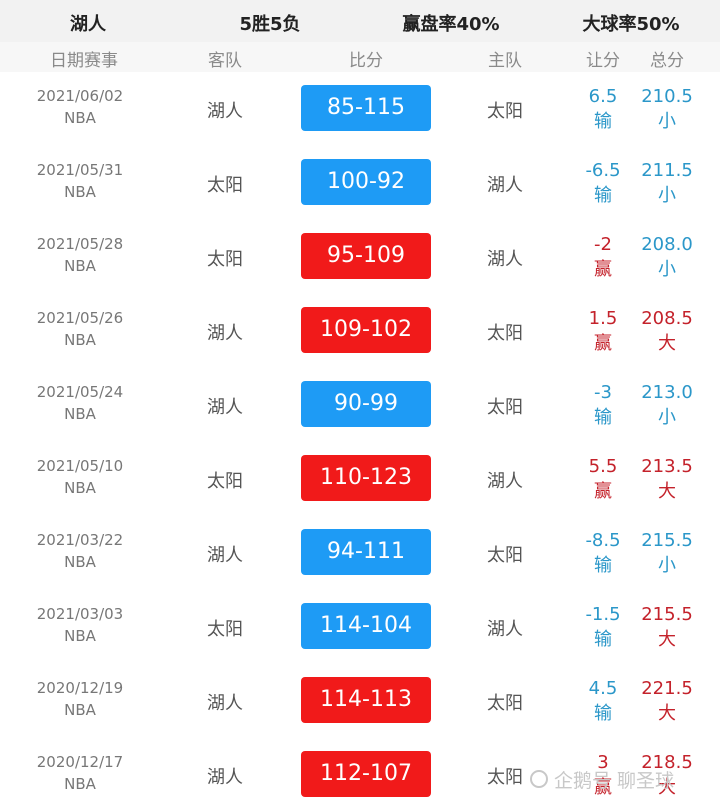  What do you see at coordinates (366, 774) in the screenshot?
I see `score-badge: 112-107` at bounding box center [366, 774].